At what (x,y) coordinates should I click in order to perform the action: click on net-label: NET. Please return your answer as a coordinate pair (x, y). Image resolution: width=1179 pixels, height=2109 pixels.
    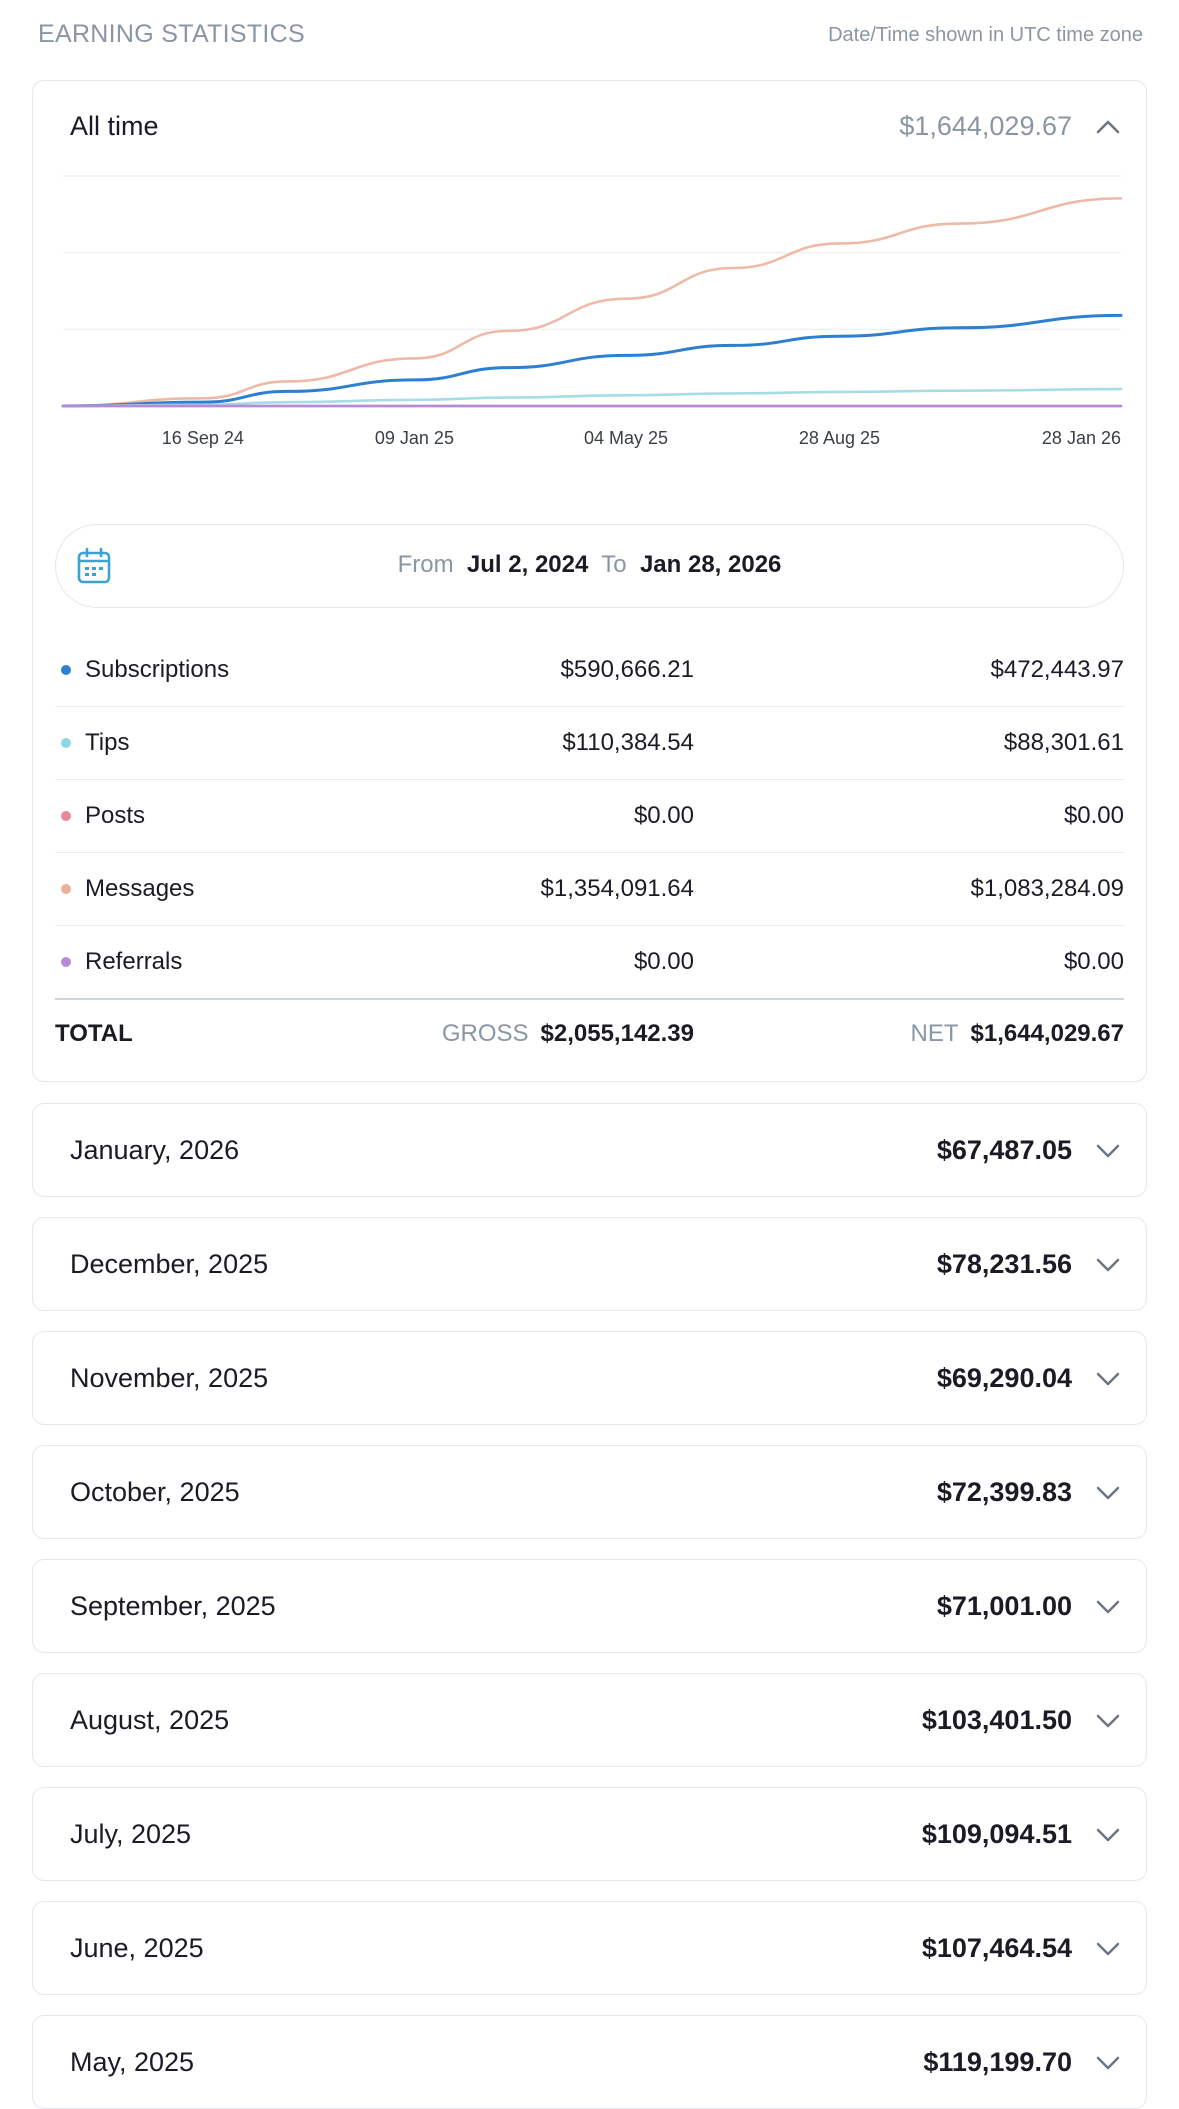
    Looking at the image, I should click on (934, 1033).